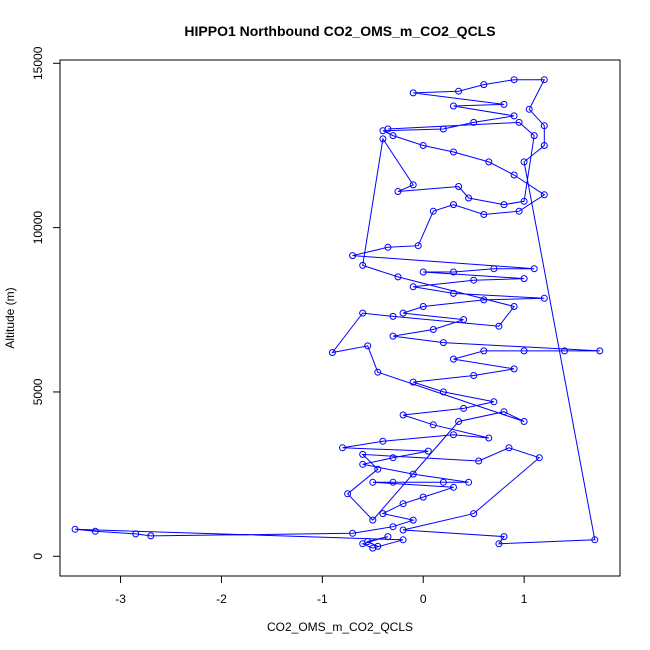  What do you see at coordinates (38, 63) in the screenshot?
I see `y-tick-label: 15000` at bounding box center [38, 63].